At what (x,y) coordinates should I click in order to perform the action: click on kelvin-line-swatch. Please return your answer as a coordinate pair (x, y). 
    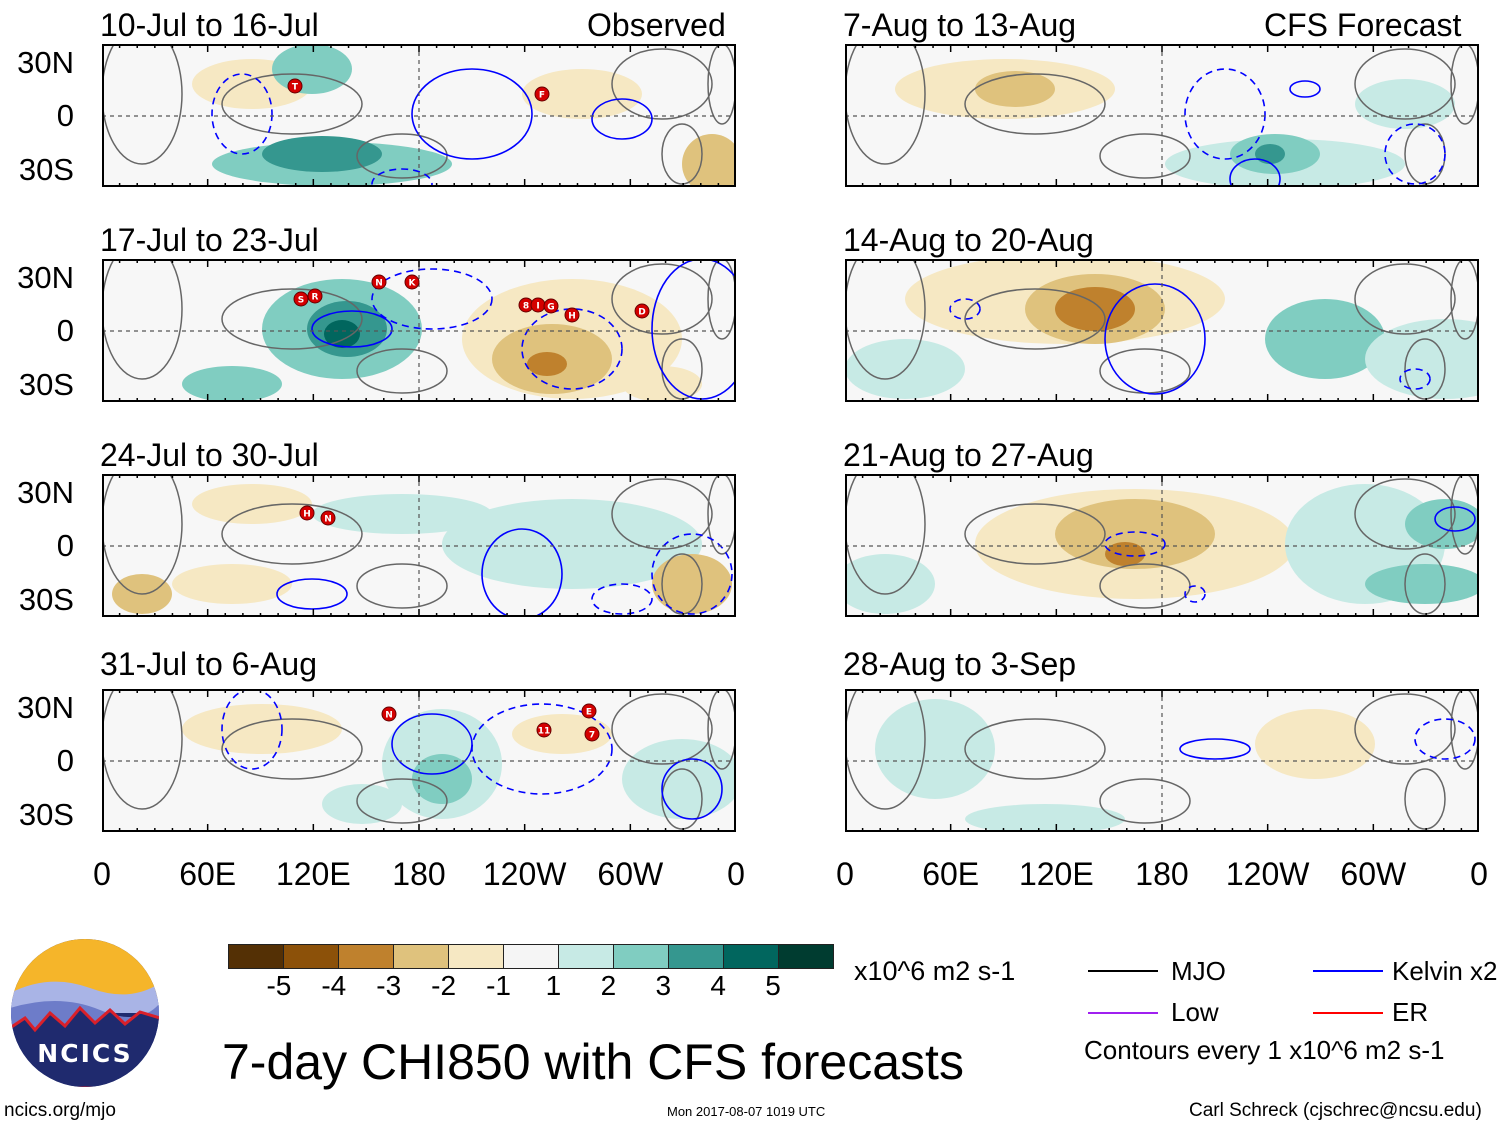
    Looking at the image, I should click on (1348, 971).